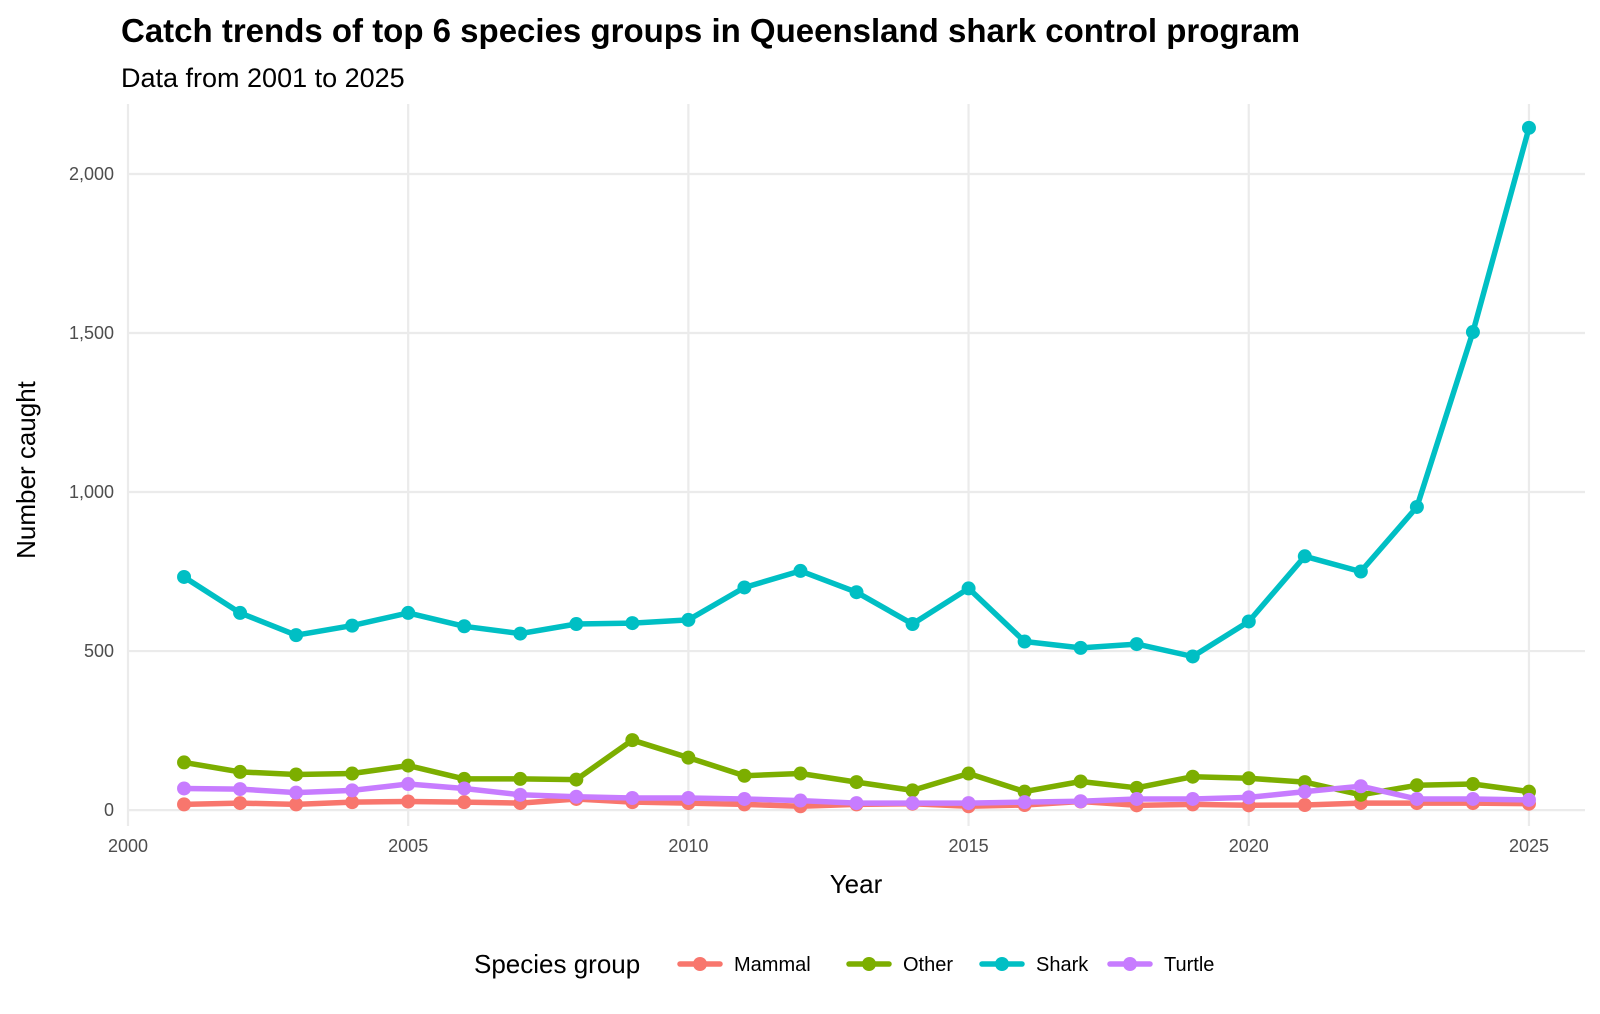 The height and width of the screenshot is (1014, 1600). What do you see at coordinates (928, 965) in the screenshot?
I see `legend-label: Other` at bounding box center [928, 965].